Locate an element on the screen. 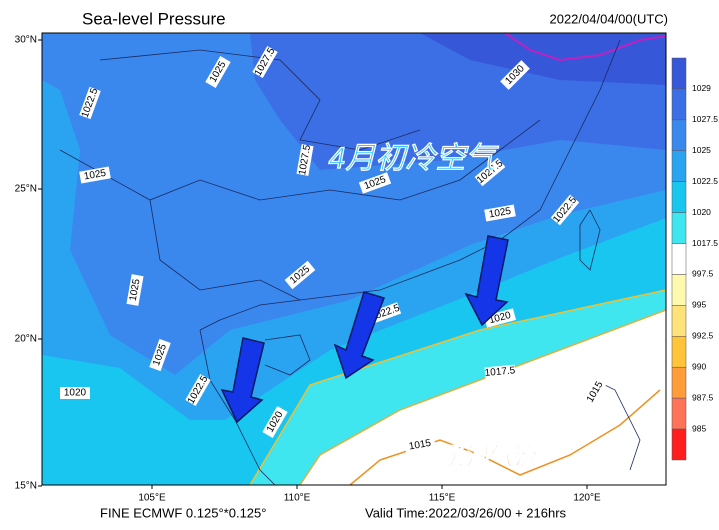 This screenshot has height=530, width=719. title: Sea-level Pressure is located at coordinates (154, 18).